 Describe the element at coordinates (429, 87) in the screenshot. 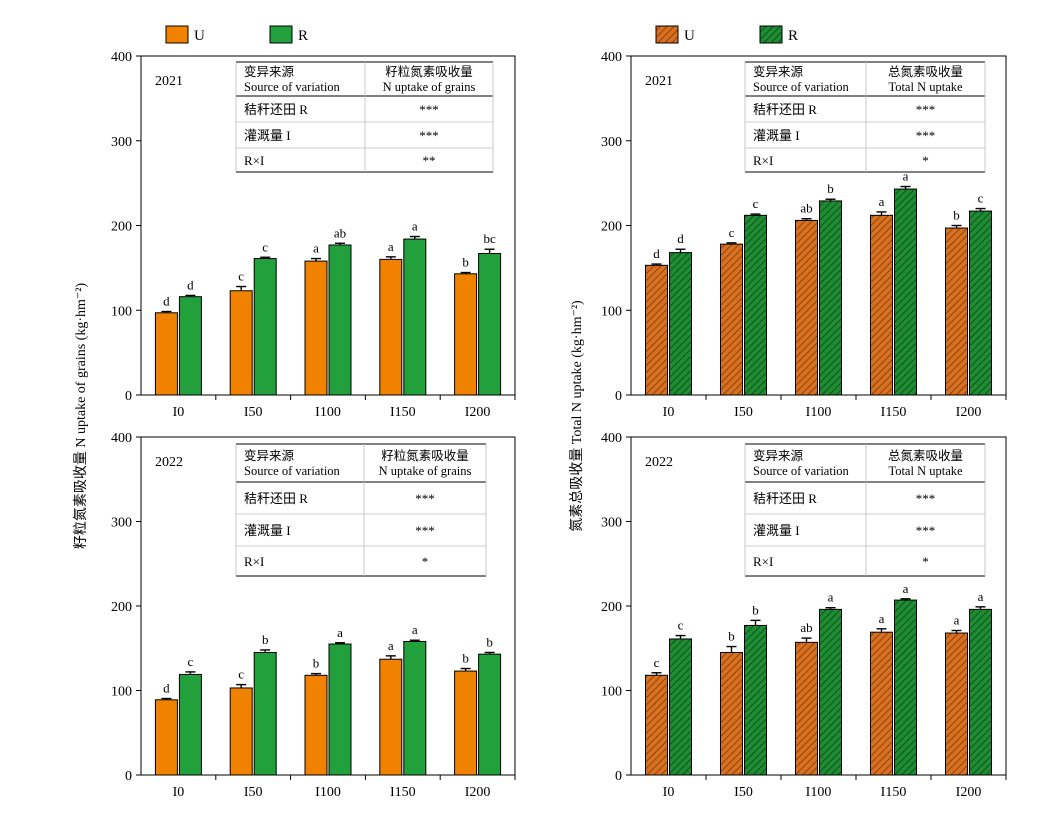

I see `table-header-metric-en: N uptake of grains` at that location.